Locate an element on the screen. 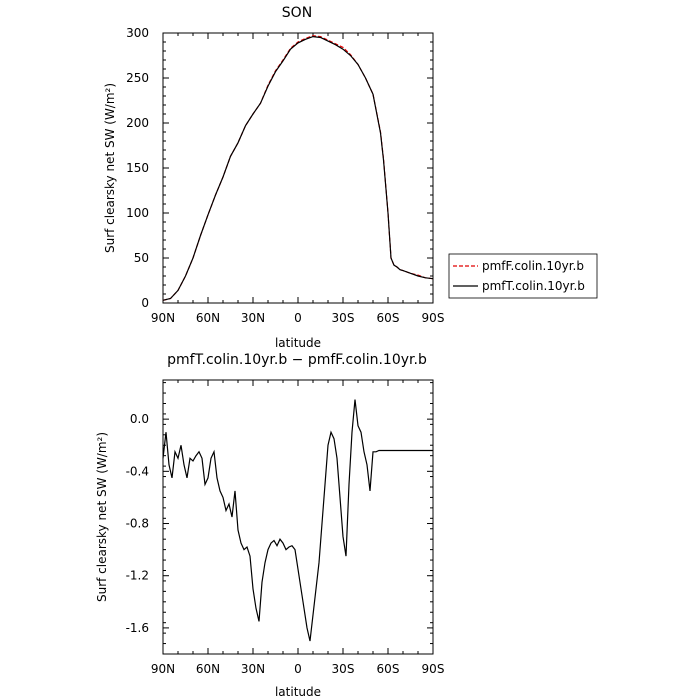  top-x-tick-label: 60N is located at coordinates (208, 318).